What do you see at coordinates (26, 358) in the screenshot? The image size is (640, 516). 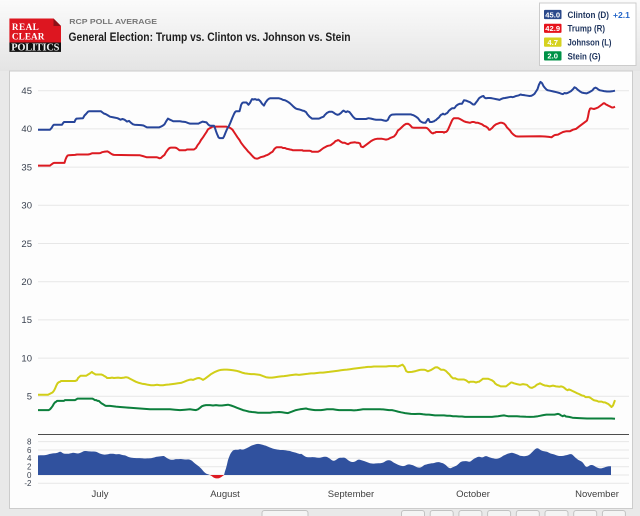 I see `svg-text: 10` at bounding box center [26, 358].